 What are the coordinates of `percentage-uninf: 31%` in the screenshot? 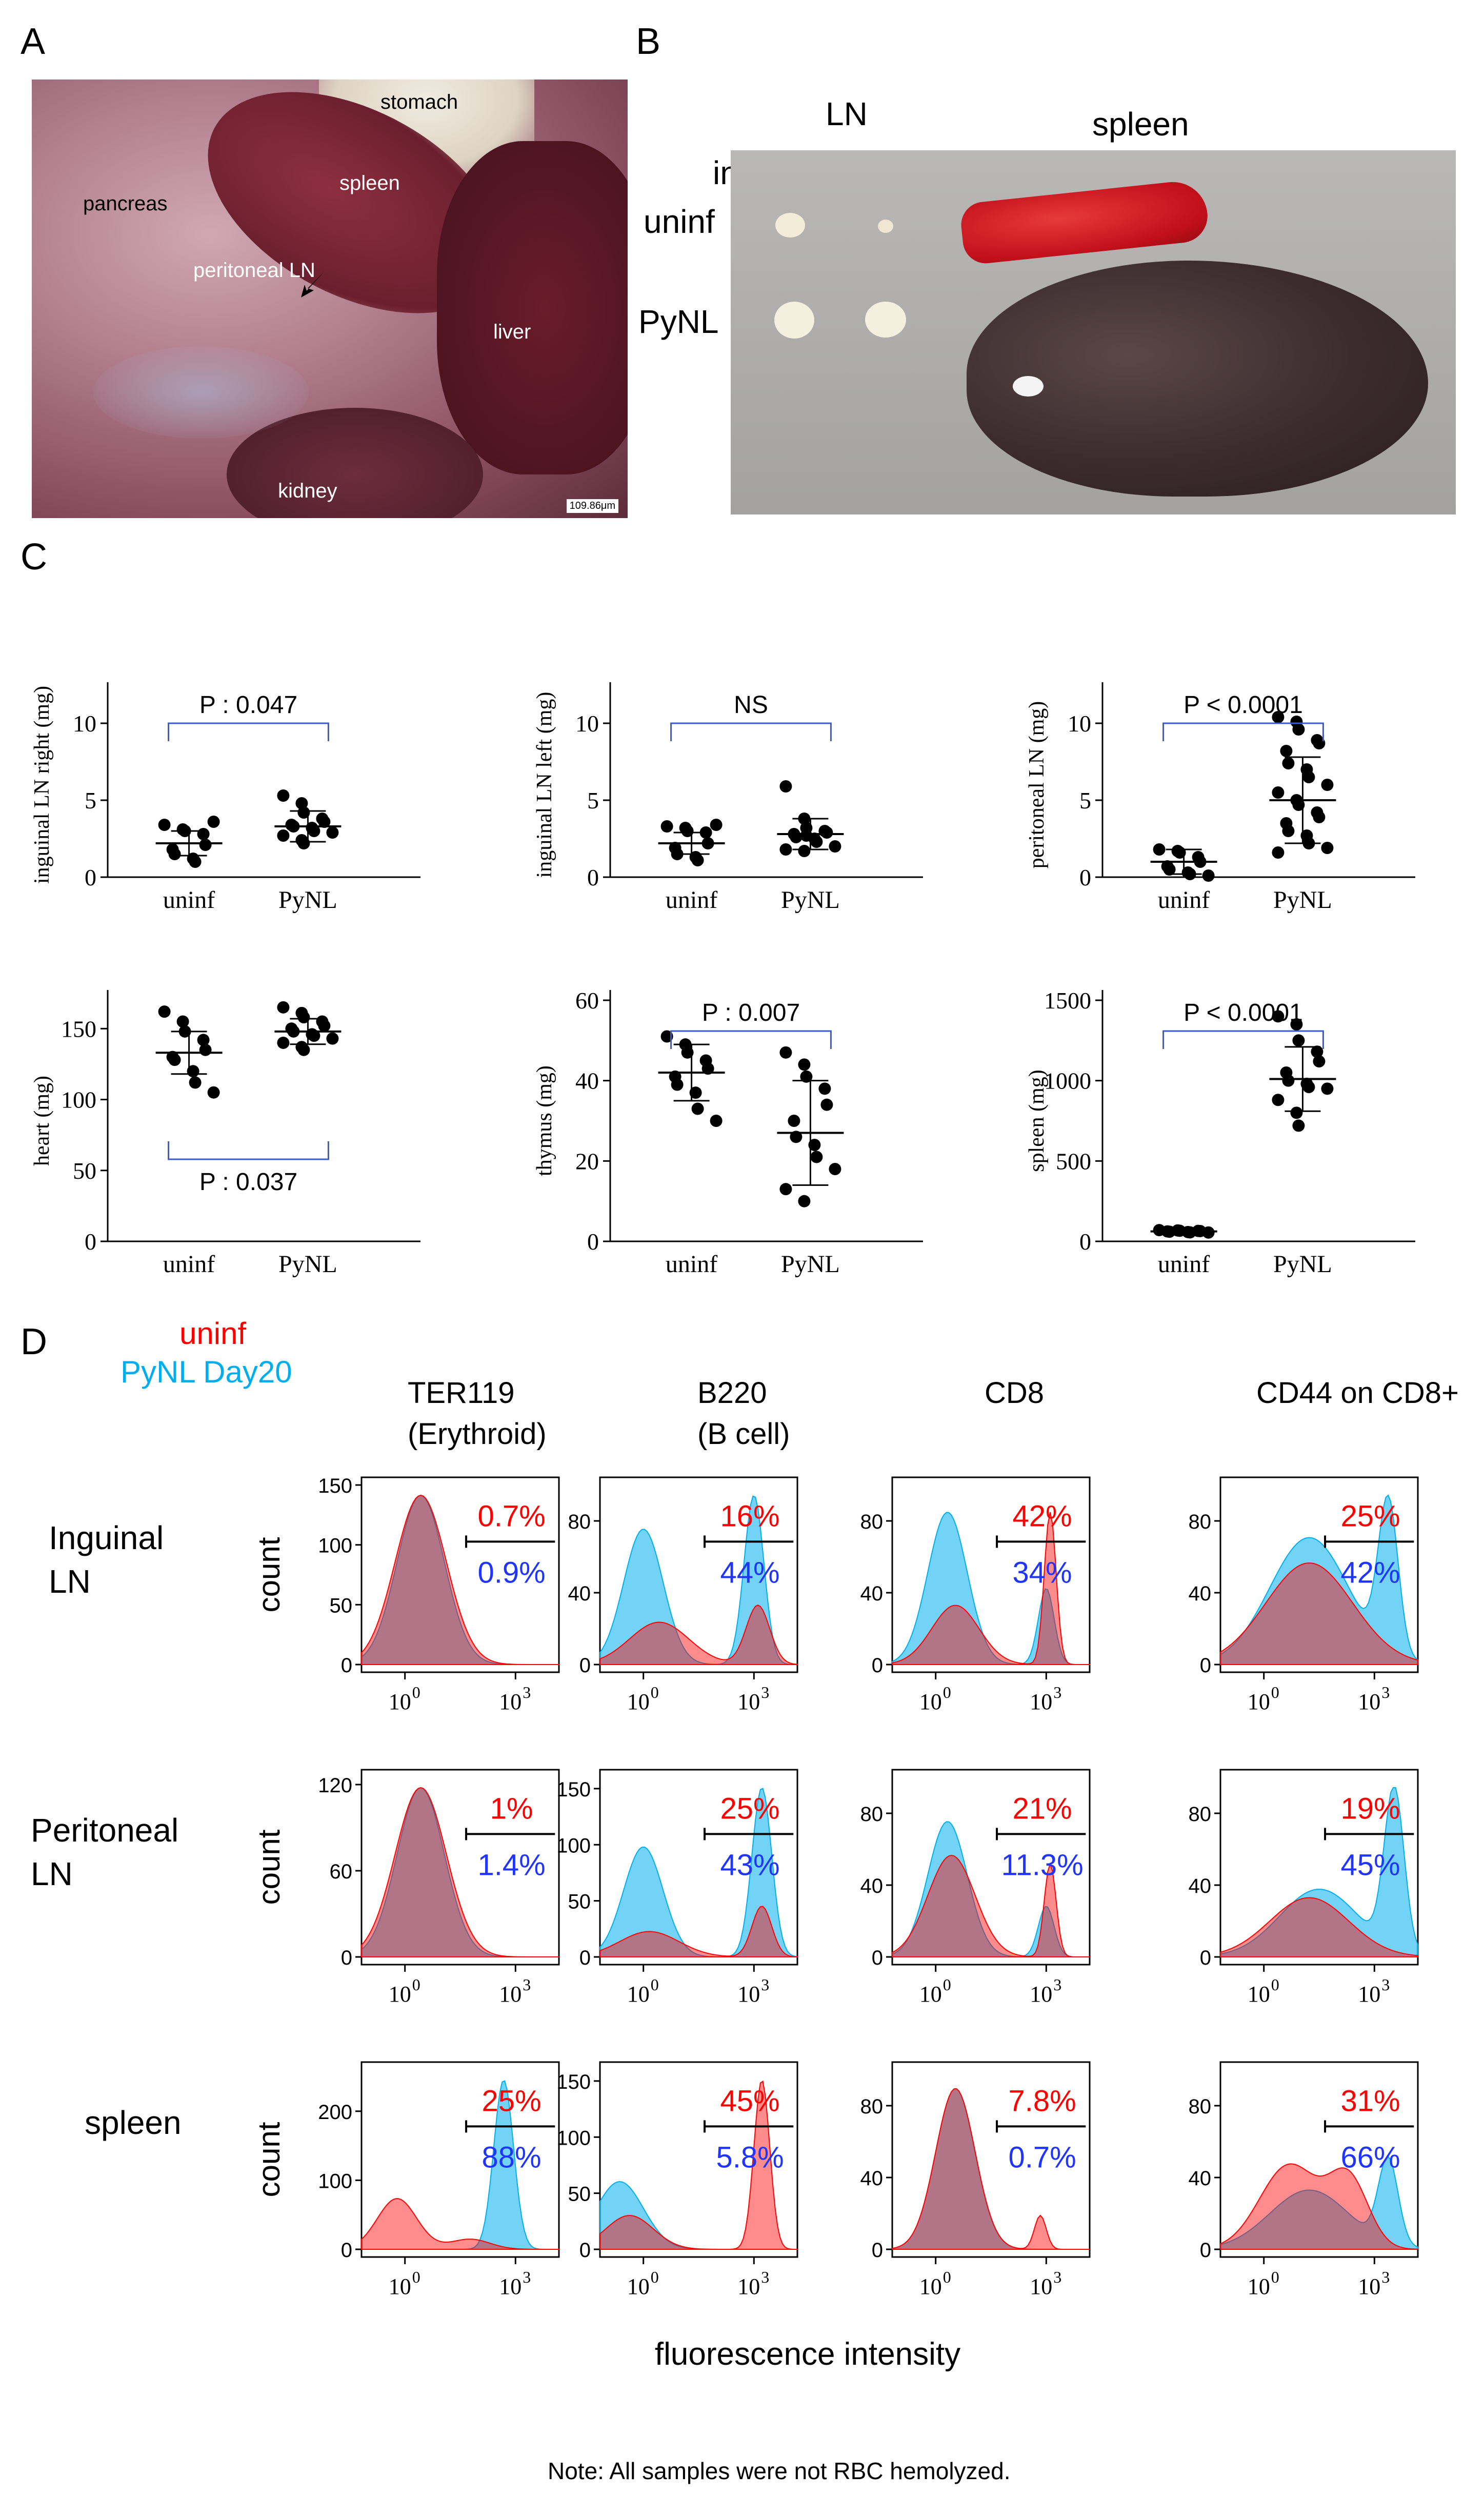 It's located at (1370, 2100).